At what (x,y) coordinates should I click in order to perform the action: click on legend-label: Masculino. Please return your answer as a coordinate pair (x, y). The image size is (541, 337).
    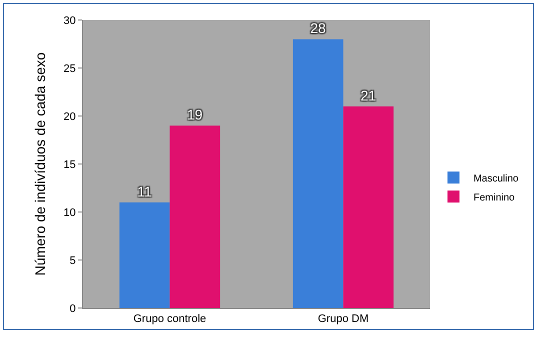
    Looking at the image, I should click on (496, 178).